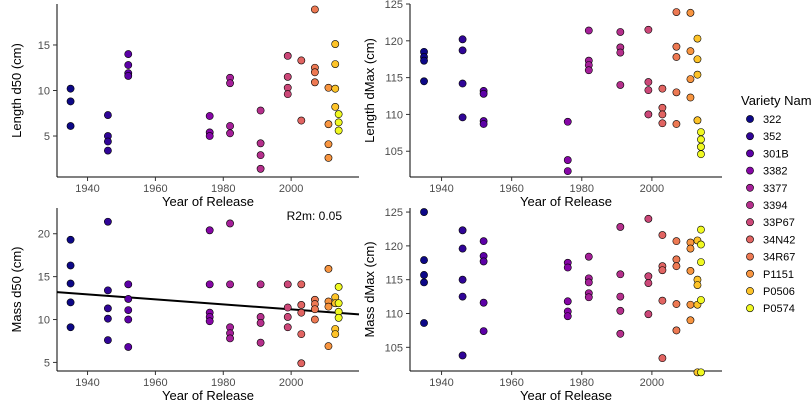  I want to click on legend-label: 301B, so click(776, 154).